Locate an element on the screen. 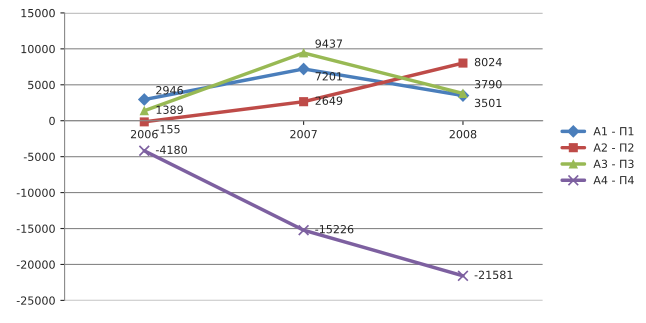  legend-label: А1 - П1 is located at coordinates (613, 131).